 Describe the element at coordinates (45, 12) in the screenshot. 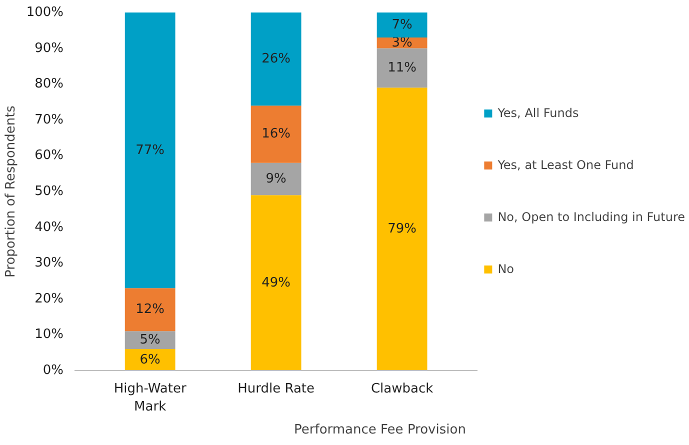

I see `y-tick-label: 100%` at that location.